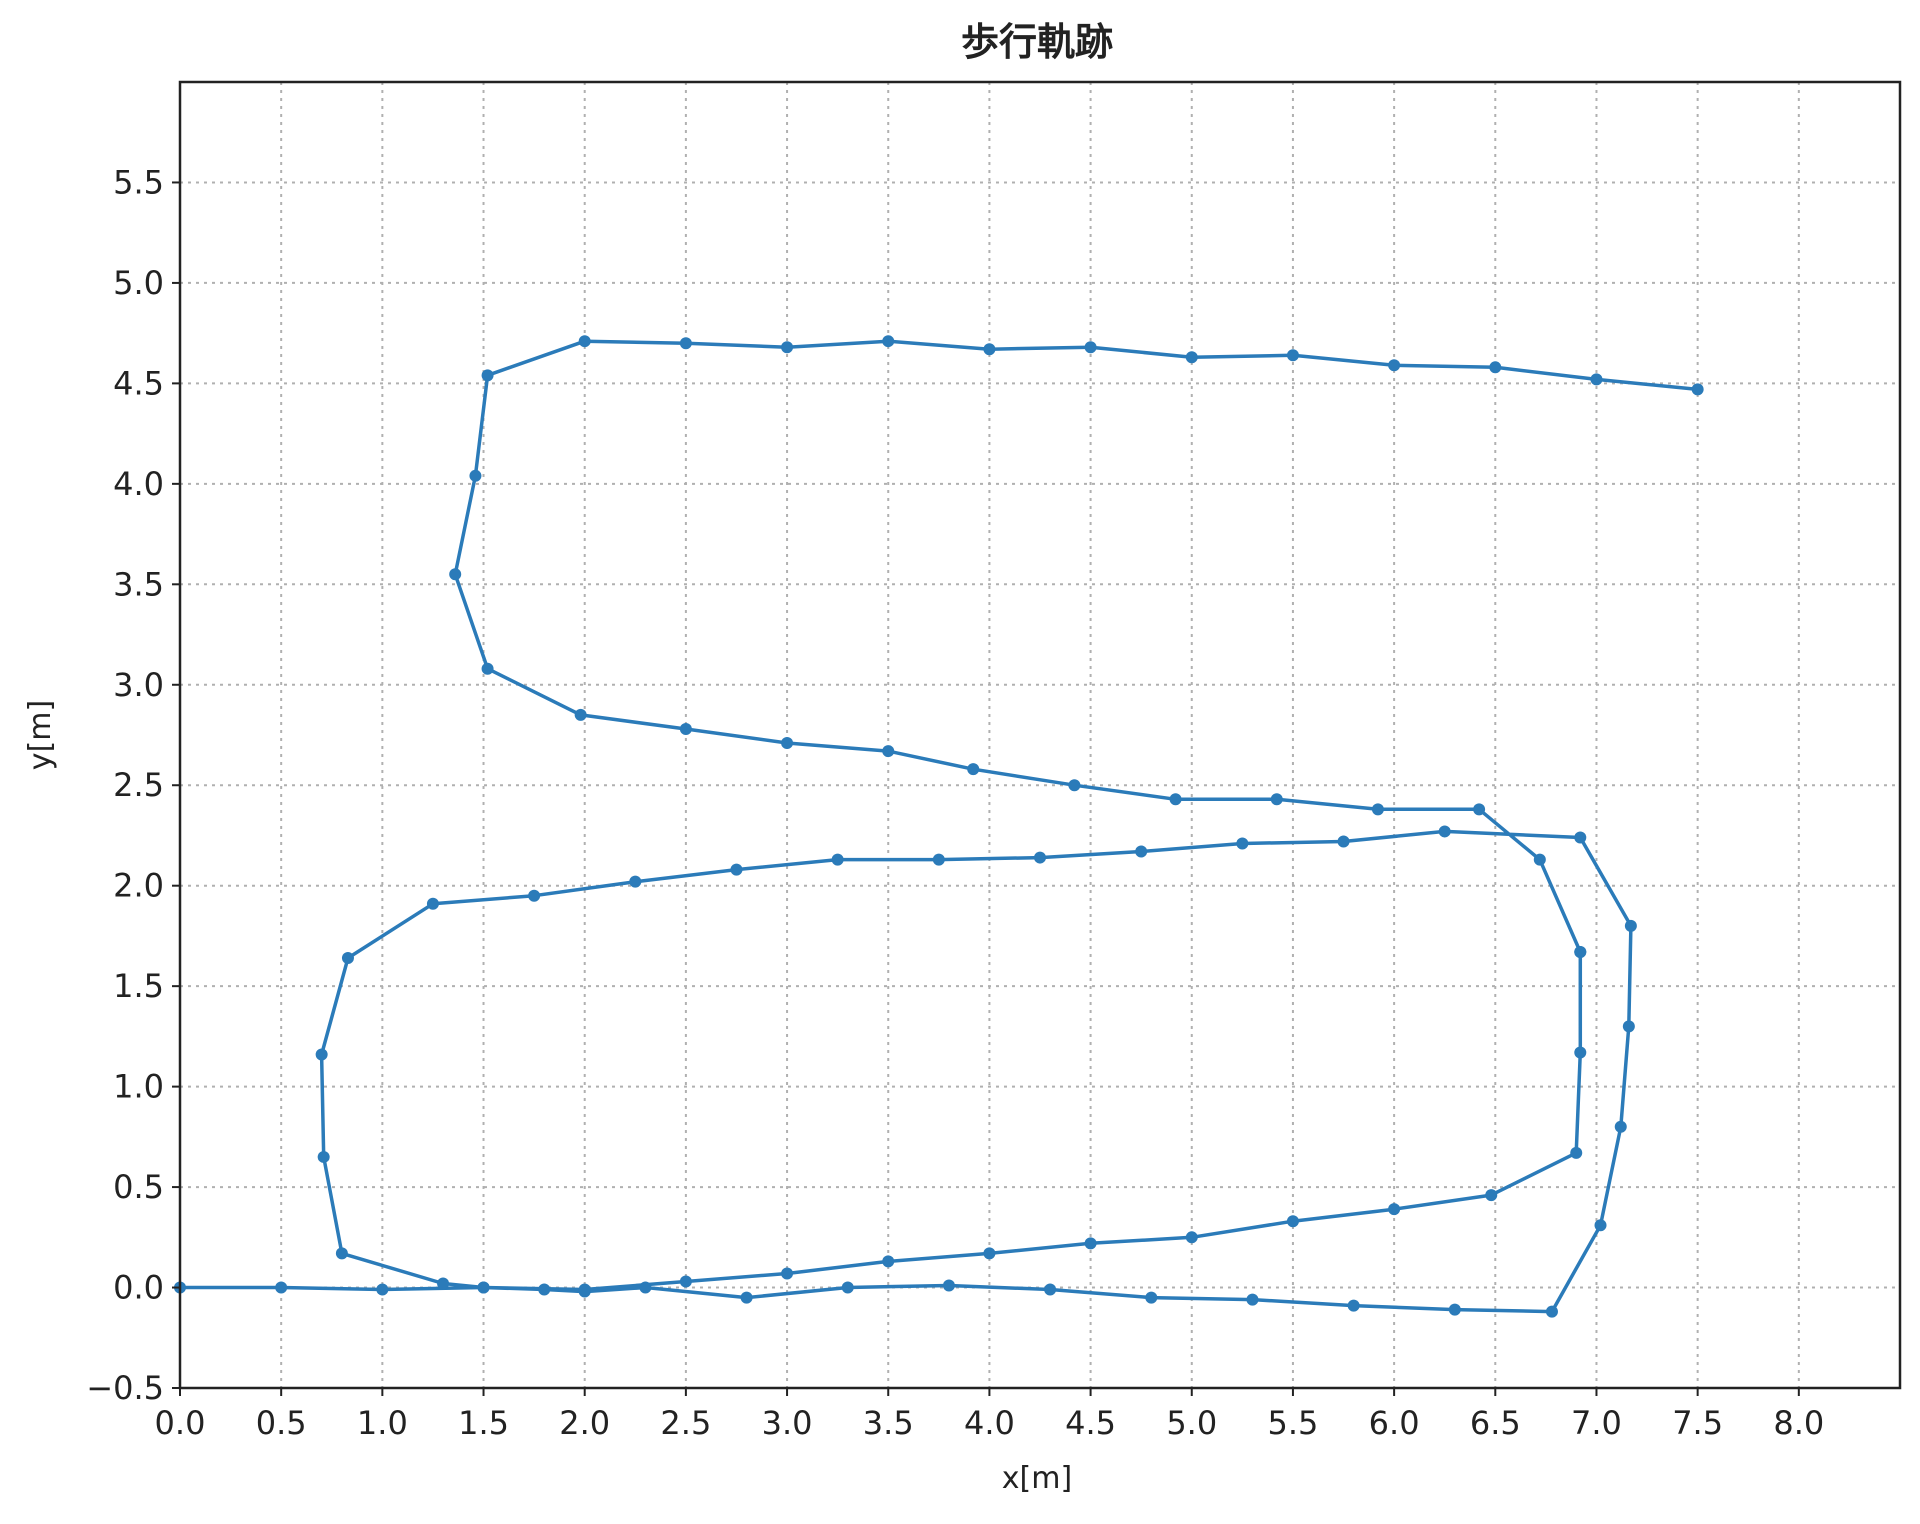 The height and width of the screenshot is (1524, 1920). Describe the element at coordinates (1191, 1423) in the screenshot. I see `x-tick-label: 5.0` at that location.